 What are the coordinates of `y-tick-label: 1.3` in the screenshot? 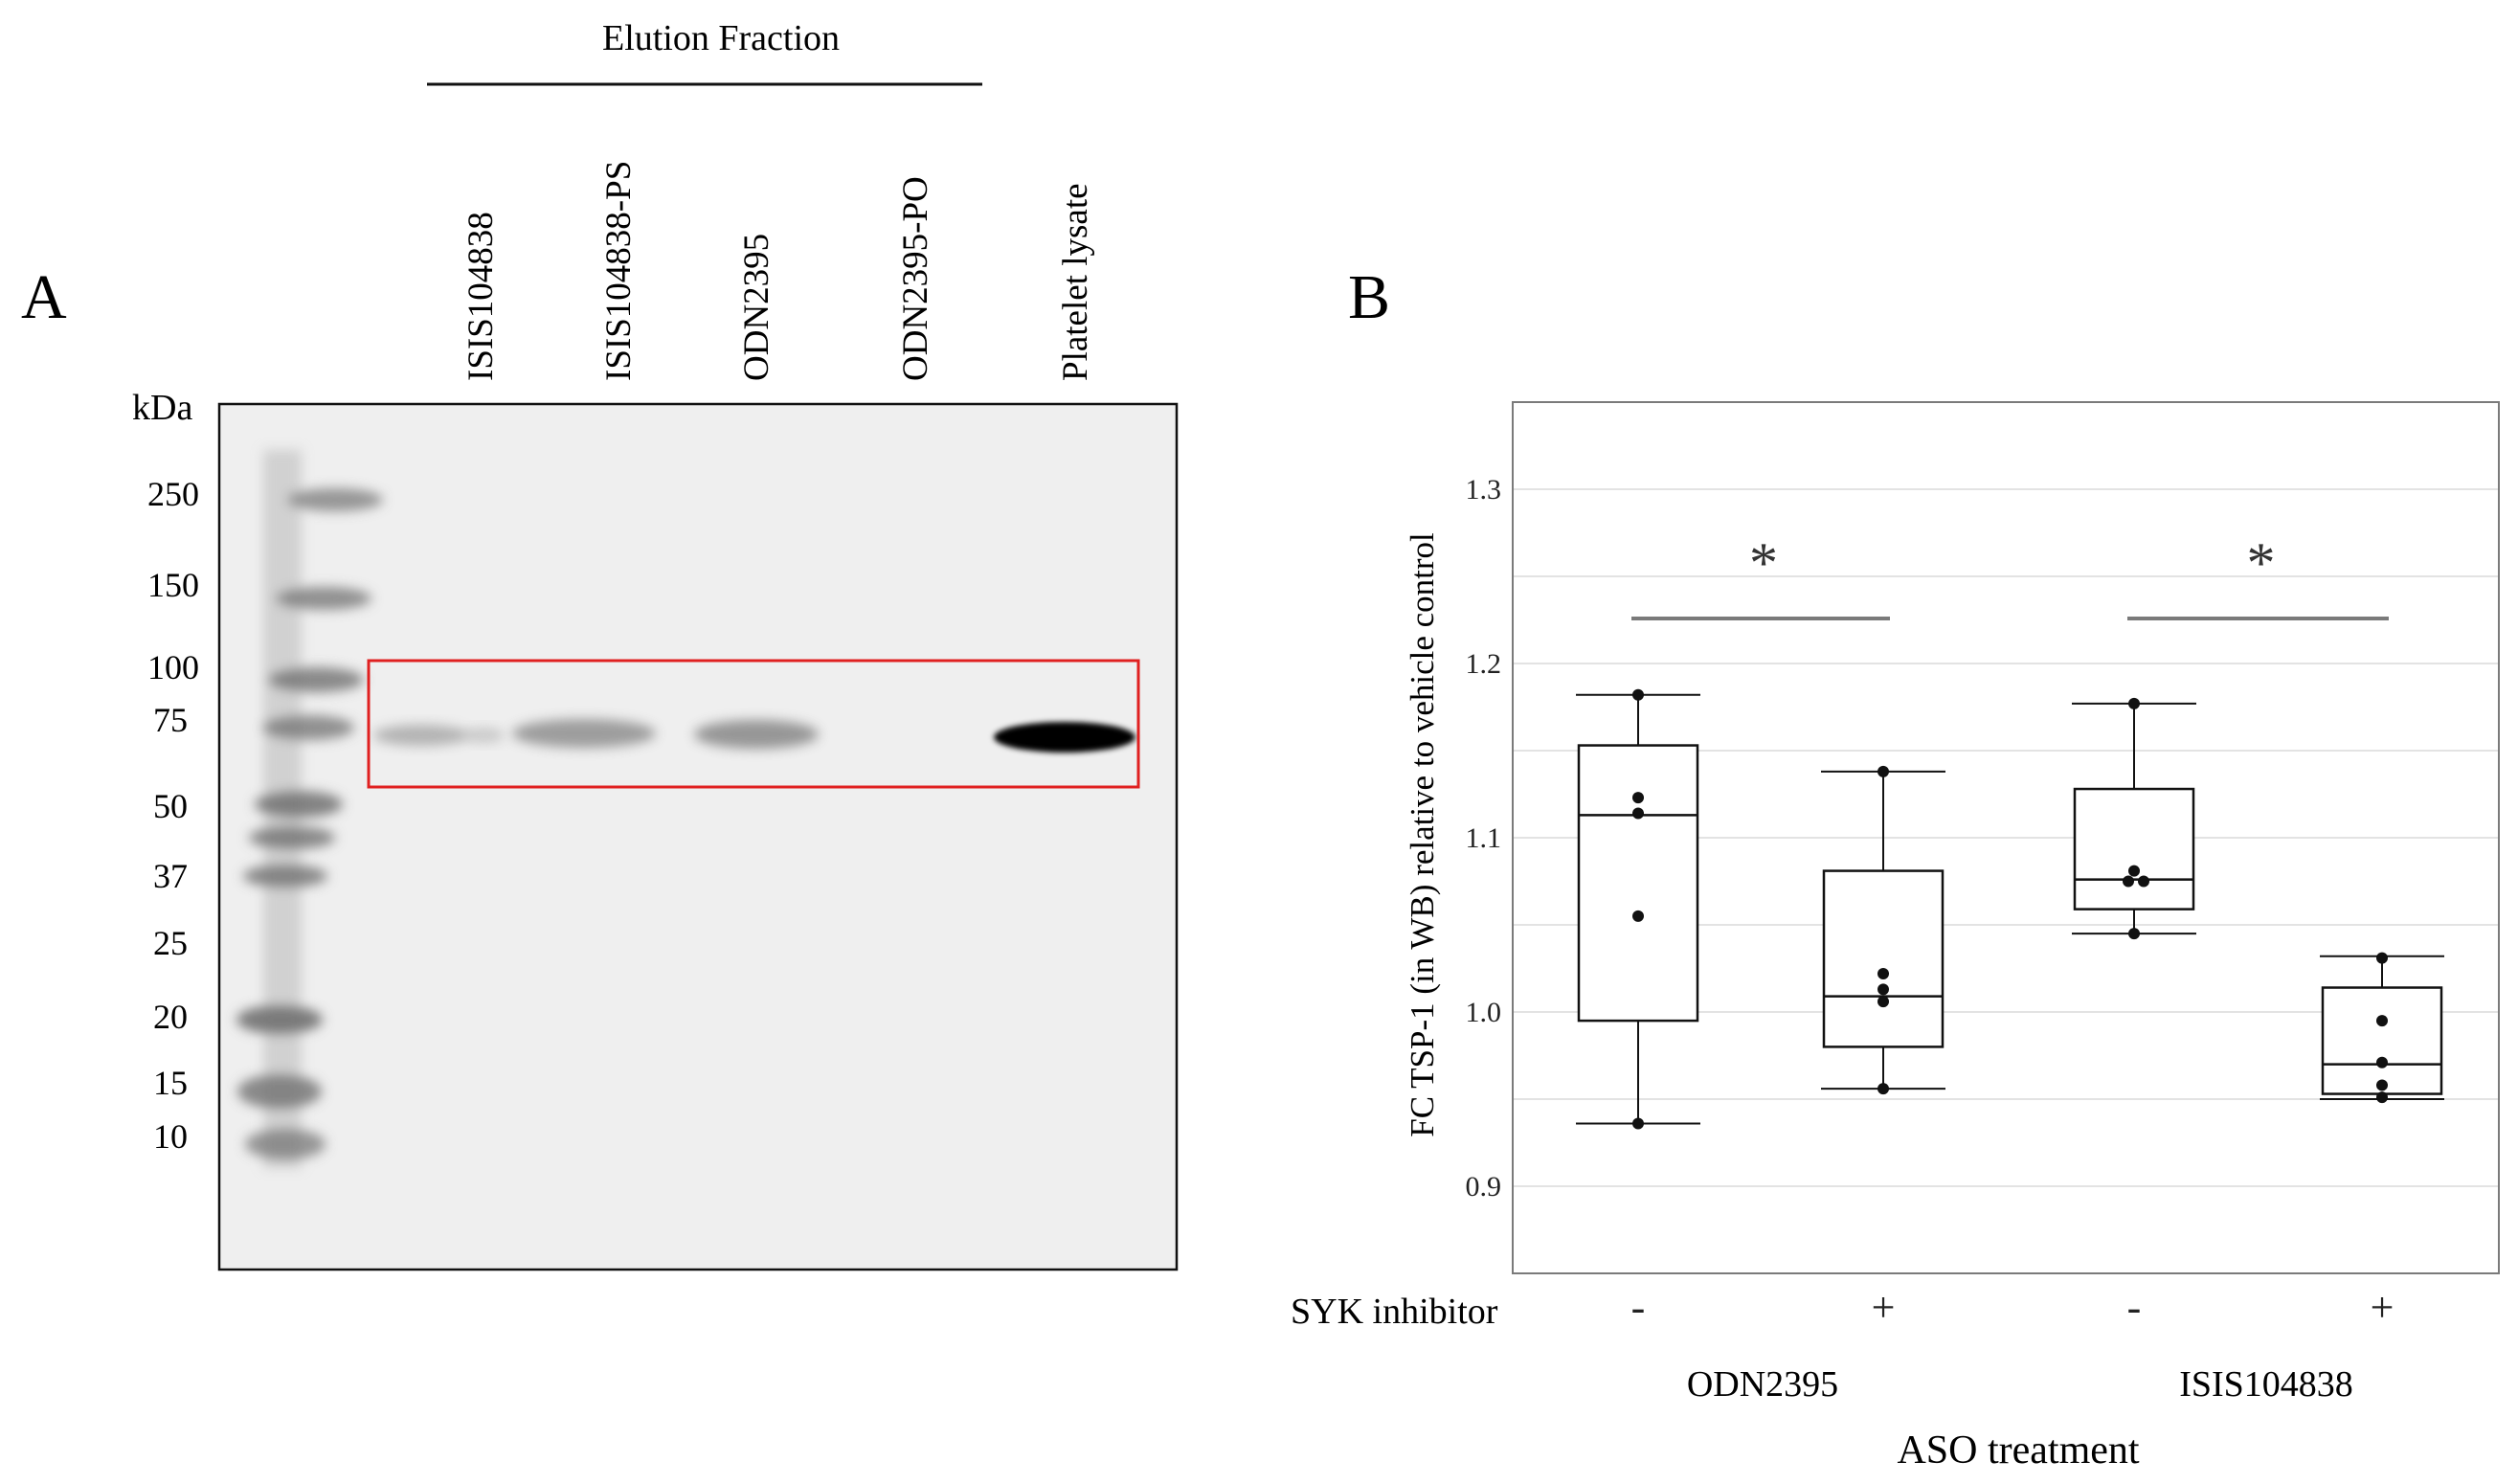 It's located at (1484, 490).